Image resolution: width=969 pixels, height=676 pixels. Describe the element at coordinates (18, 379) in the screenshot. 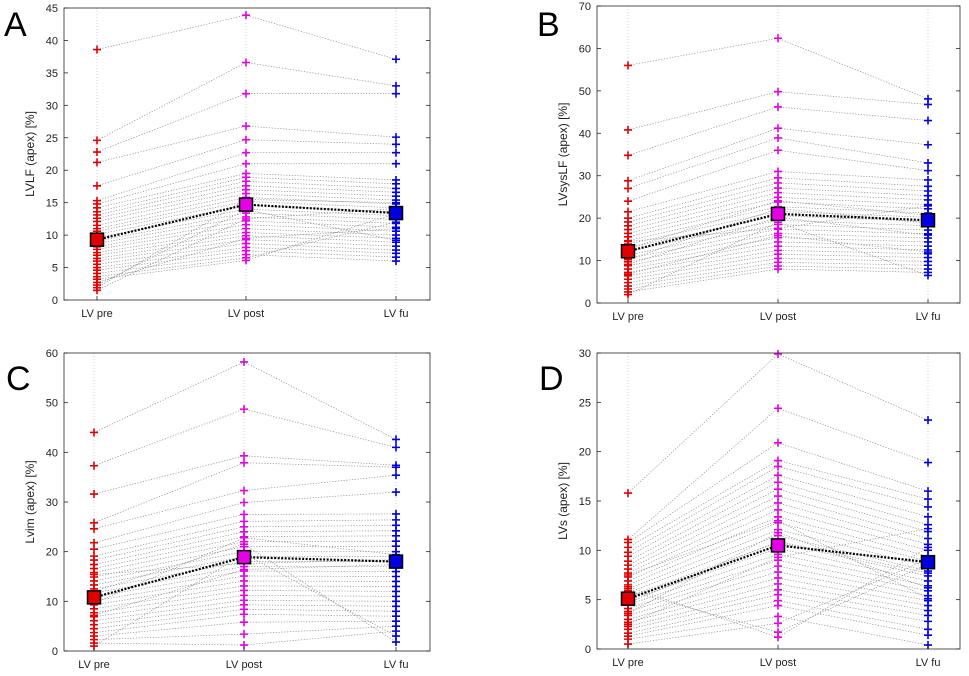

I see `panel-letter: C` at that location.